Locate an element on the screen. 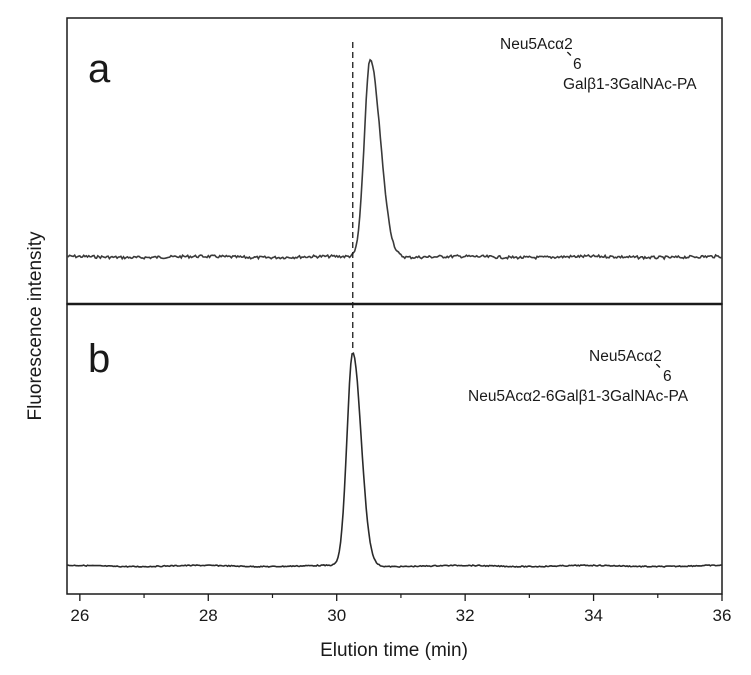  x-axis-title: Elution time (min) is located at coordinates (394, 650).